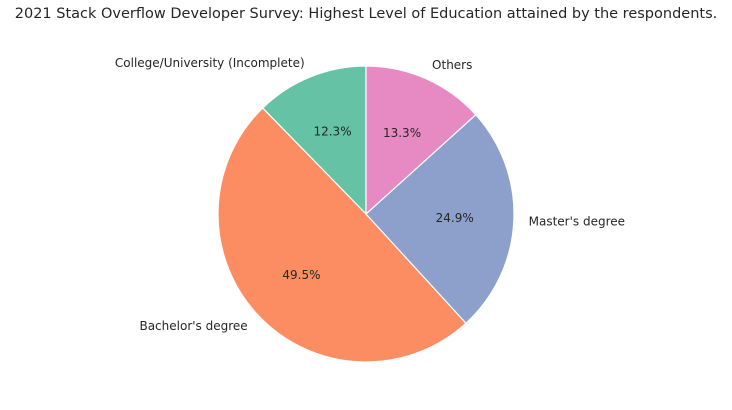 The height and width of the screenshot is (410, 732). Describe the element at coordinates (332, 132) in the screenshot. I see `pie-pct-label-0: 12.3%` at that location.